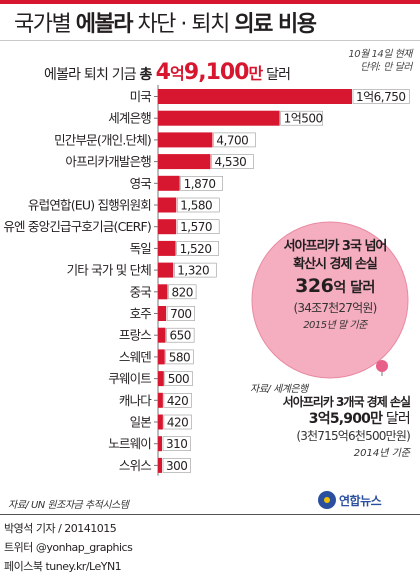 This screenshot has height=585, width=420. What do you see at coordinates (381, 453) in the screenshot?
I see `small-note-basis: 2014년 기준` at bounding box center [381, 453].